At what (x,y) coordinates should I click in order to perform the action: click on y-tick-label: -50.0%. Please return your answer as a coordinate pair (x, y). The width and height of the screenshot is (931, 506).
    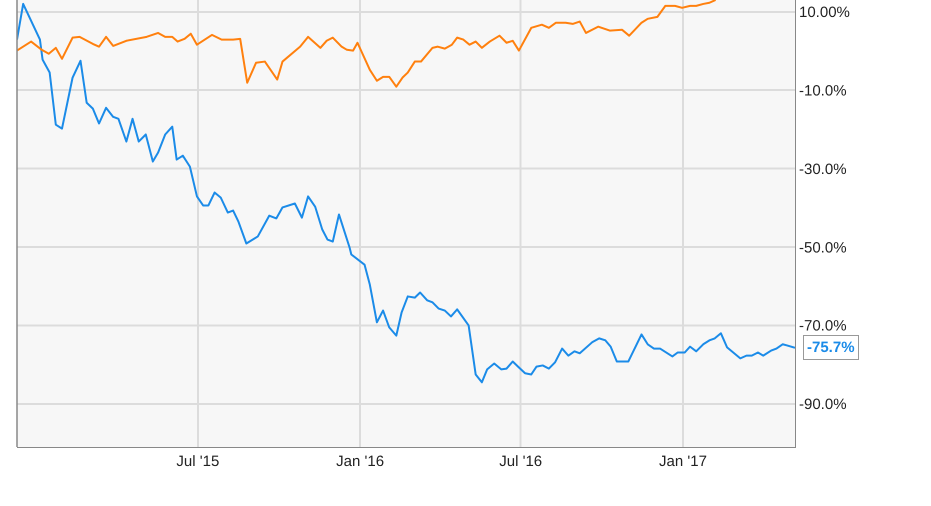
    Looking at the image, I should click on (823, 247).